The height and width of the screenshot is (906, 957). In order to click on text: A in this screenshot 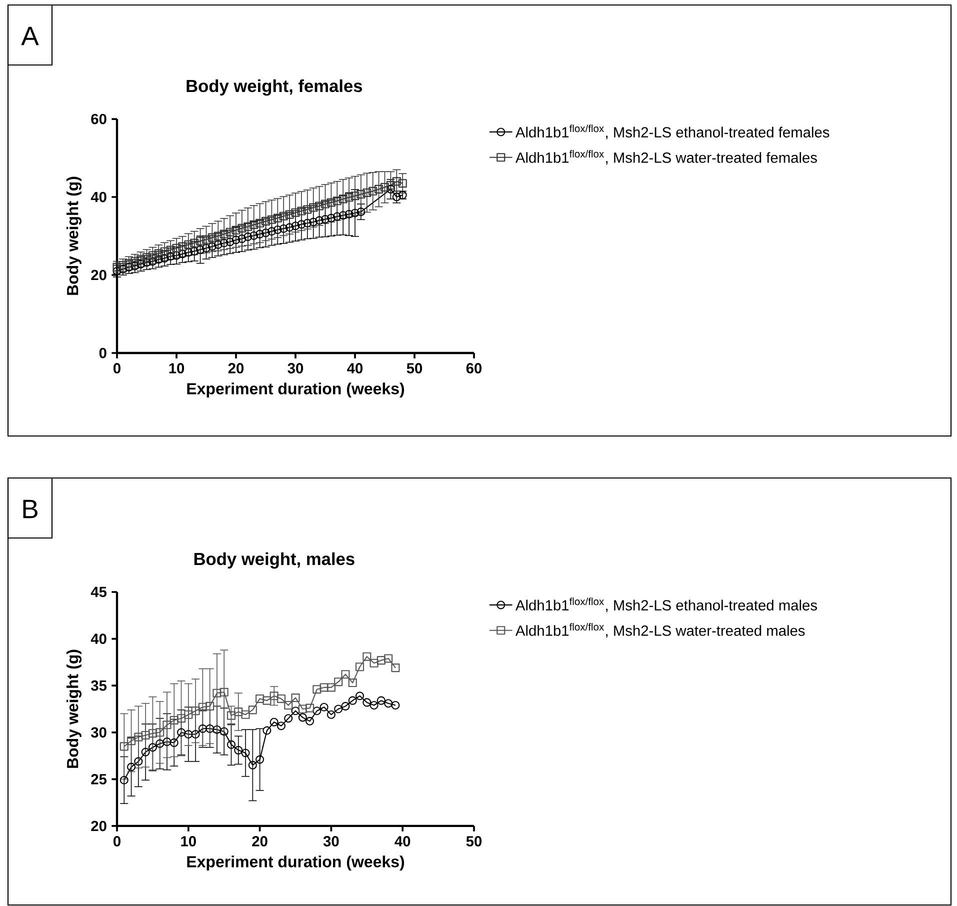, I will do `click(30, 36)`.